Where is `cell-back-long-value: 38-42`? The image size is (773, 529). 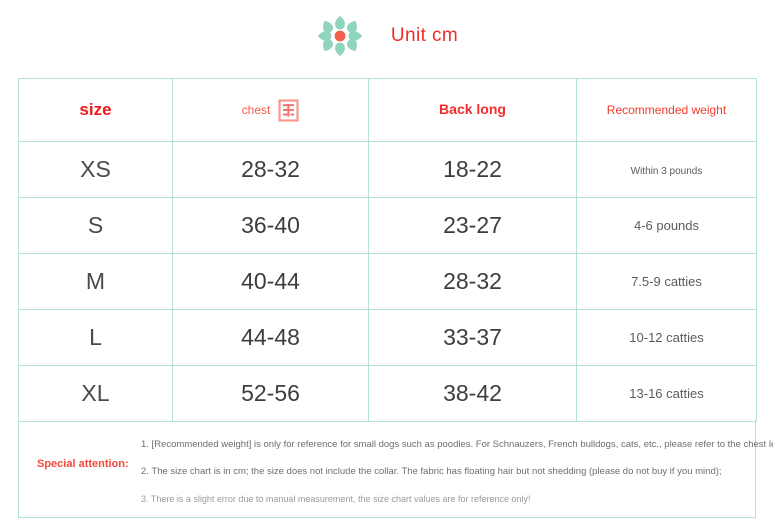
cell-back-long-value: 38-42 is located at coordinates (472, 393).